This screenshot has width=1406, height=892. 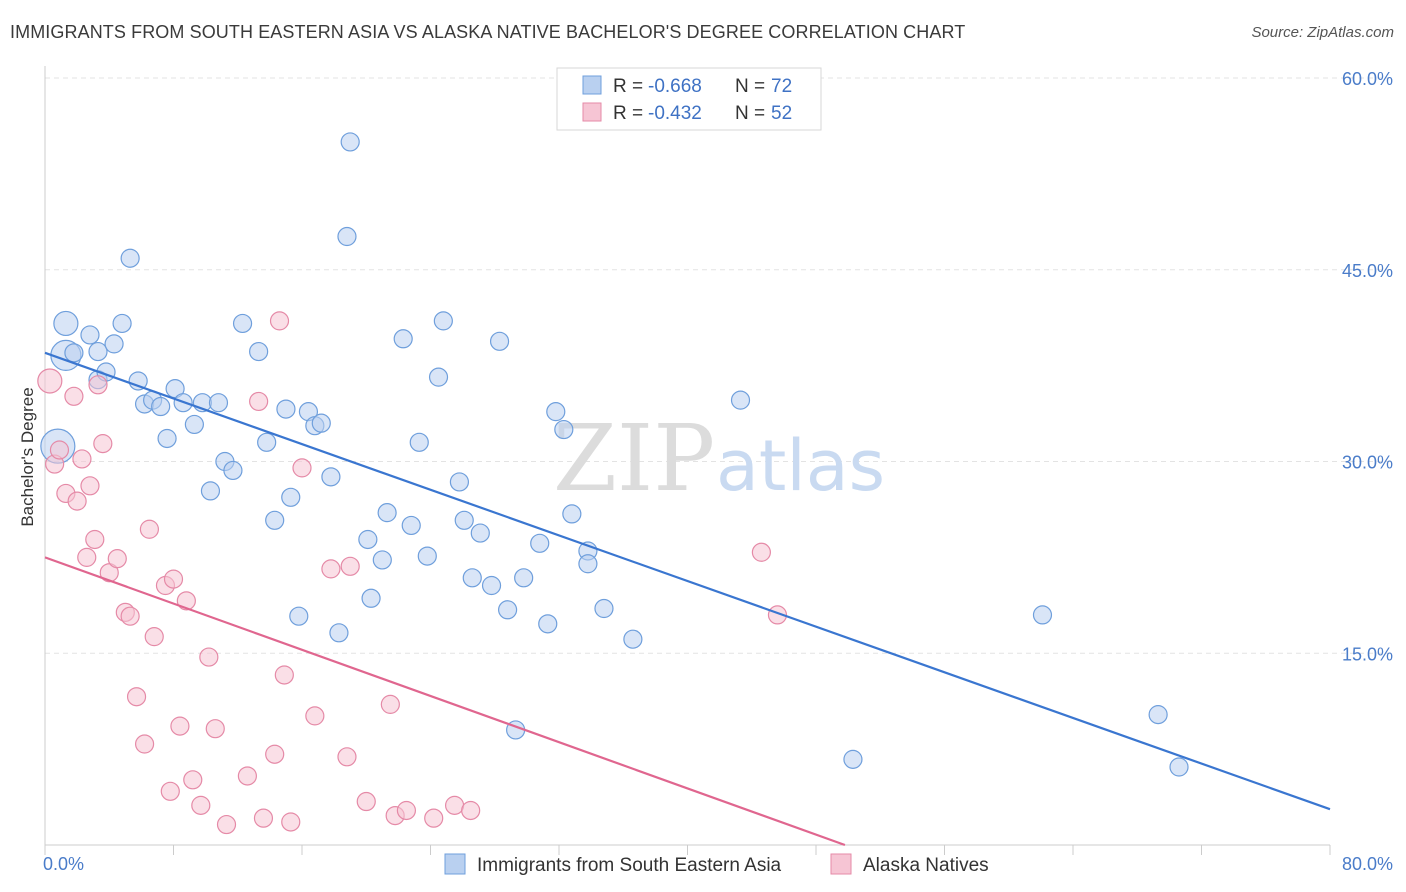 What do you see at coordinates (1367, 463) in the screenshot?
I see `y-tick-label-1: 30.0%` at bounding box center [1367, 463].